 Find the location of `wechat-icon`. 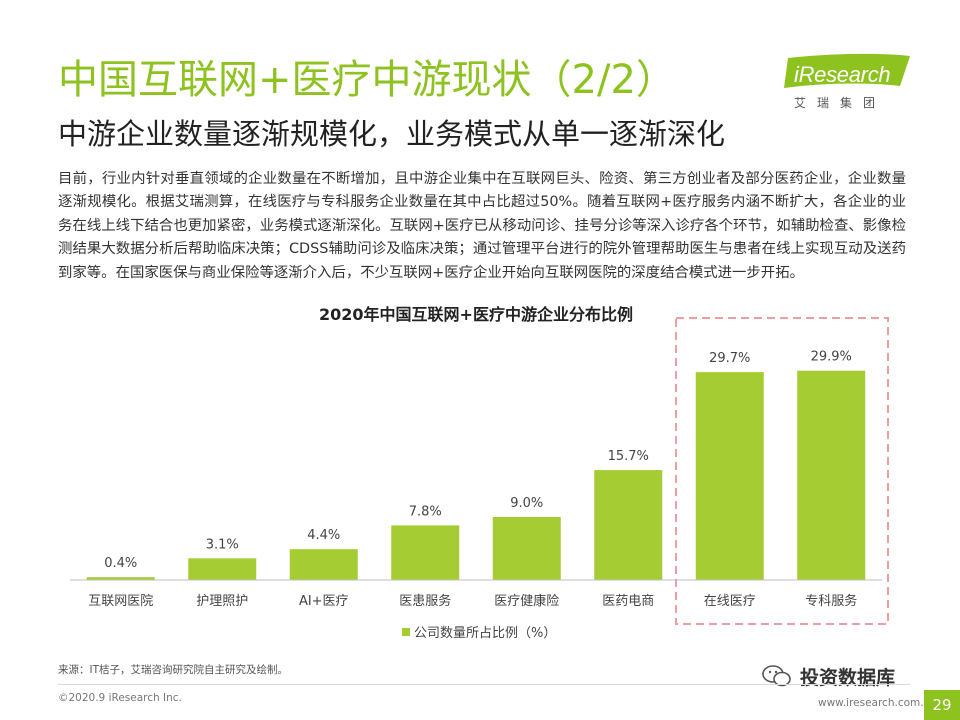

wechat-icon is located at coordinates (776, 676).